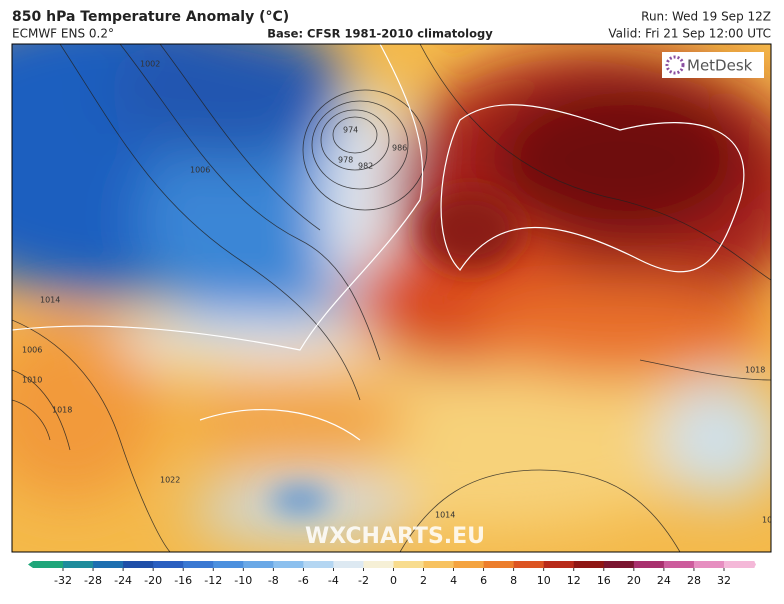 This screenshot has width=784, height=604. Describe the element at coordinates (675, 65) in the screenshot. I see `logo-icon` at that location.